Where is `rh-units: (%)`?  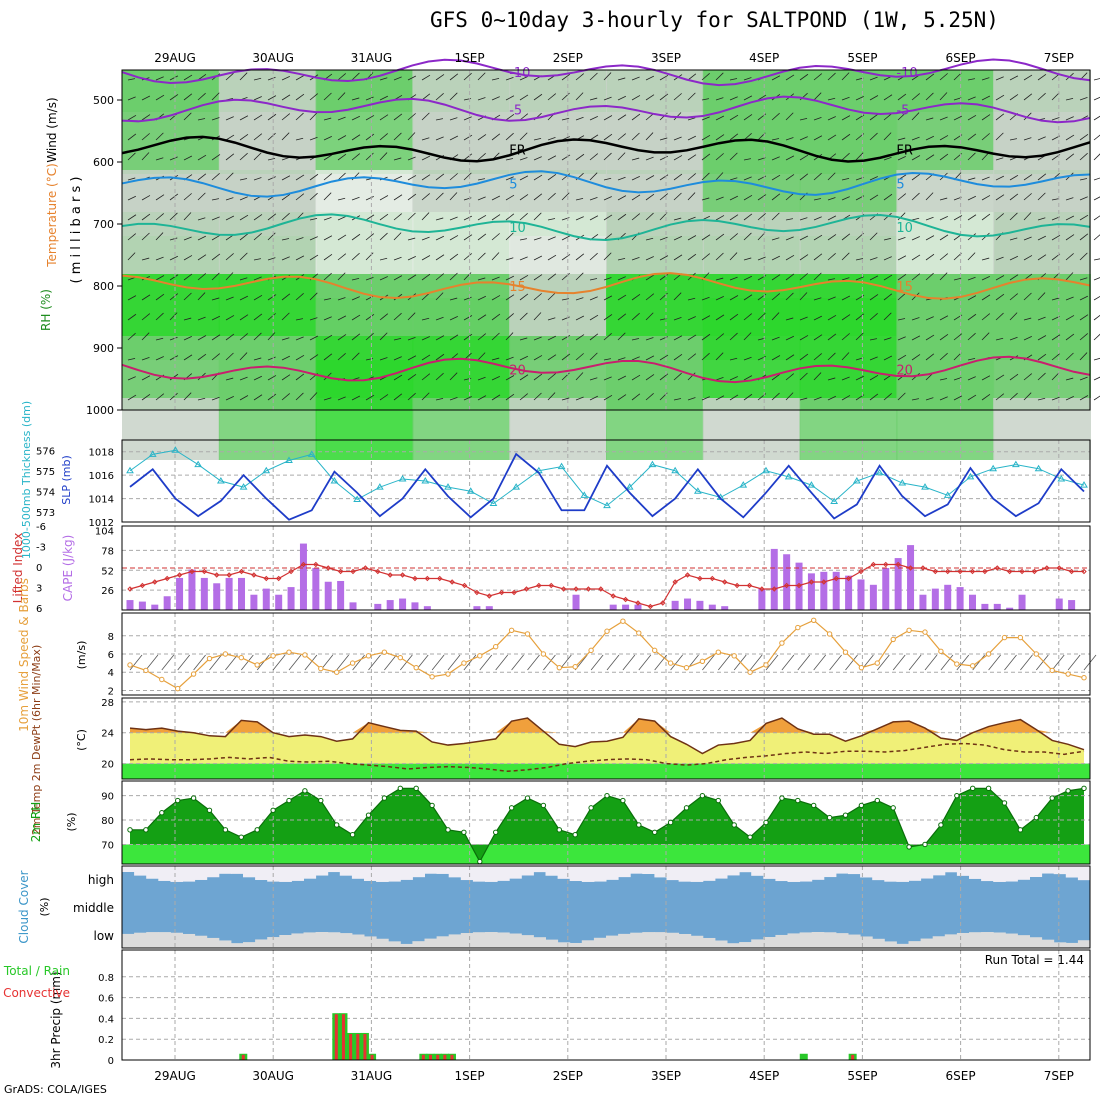
rh-units: (%) is located at coordinates (71, 821).